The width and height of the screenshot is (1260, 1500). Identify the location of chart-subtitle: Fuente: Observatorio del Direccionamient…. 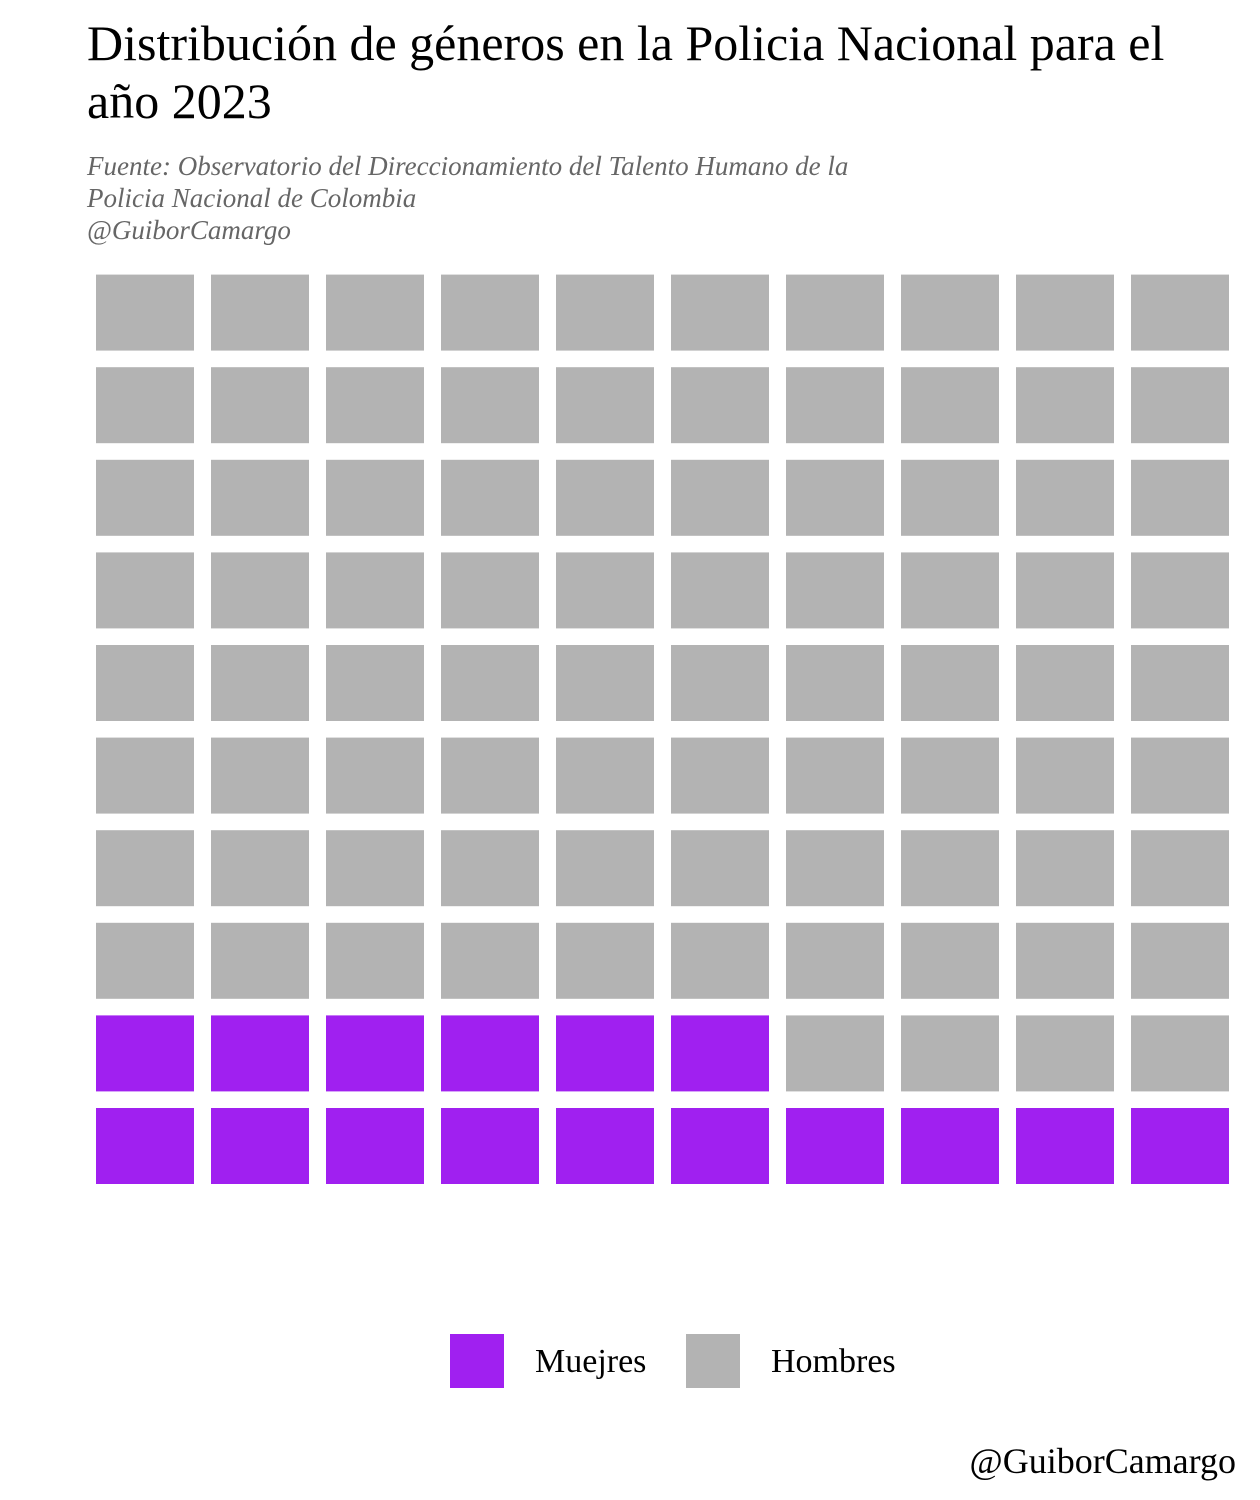
(537, 198).